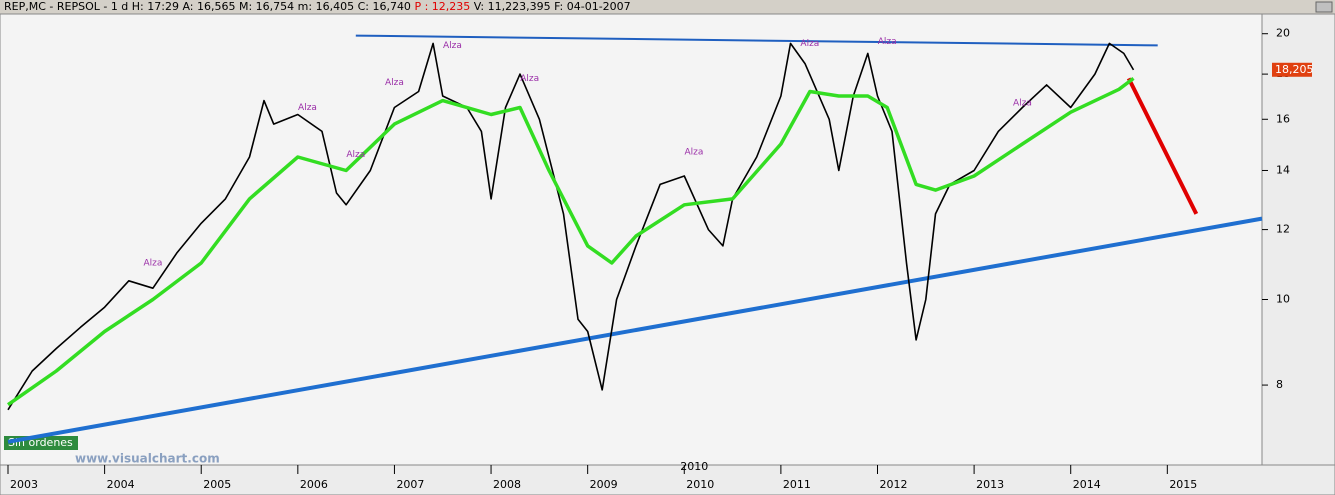 The width and height of the screenshot is (1335, 495). What do you see at coordinates (604, 484) in the screenshot?
I see `x-tick-label: 2009` at bounding box center [604, 484].